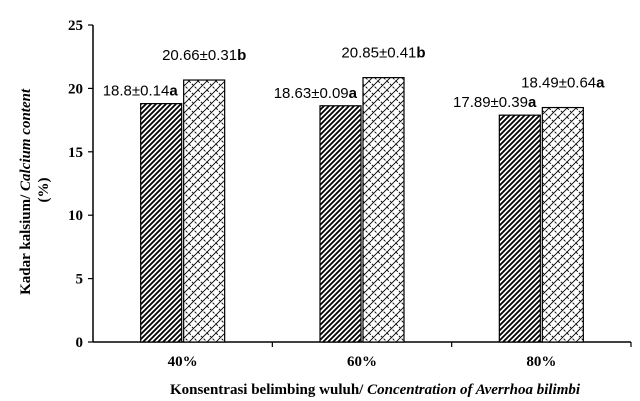 This screenshot has height=401, width=640. I want to click on bar-series2-80pct, so click(562, 224).